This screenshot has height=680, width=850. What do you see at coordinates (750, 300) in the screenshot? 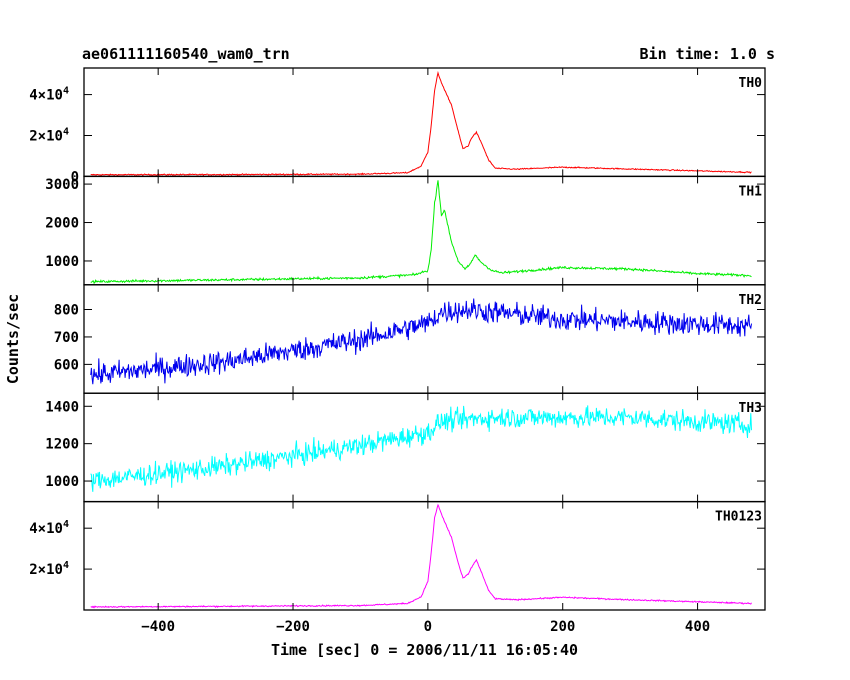
I see `panel-label-th2: TH2` at bounding box center [750, 300].